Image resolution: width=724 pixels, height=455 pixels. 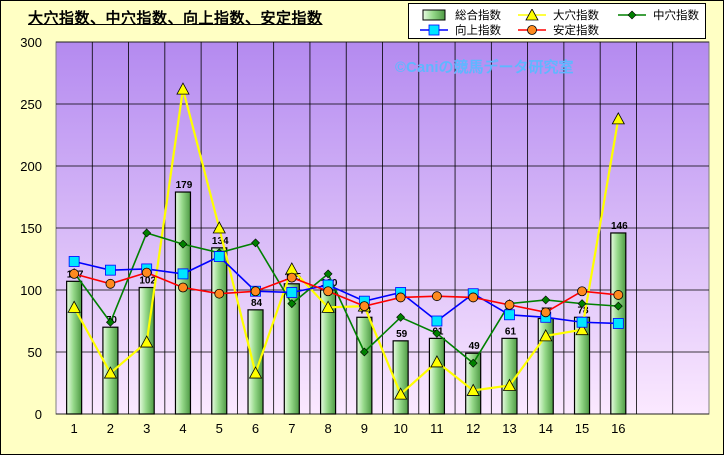 I want to click on x-tick-label: 2, so click(x=110, y=428).